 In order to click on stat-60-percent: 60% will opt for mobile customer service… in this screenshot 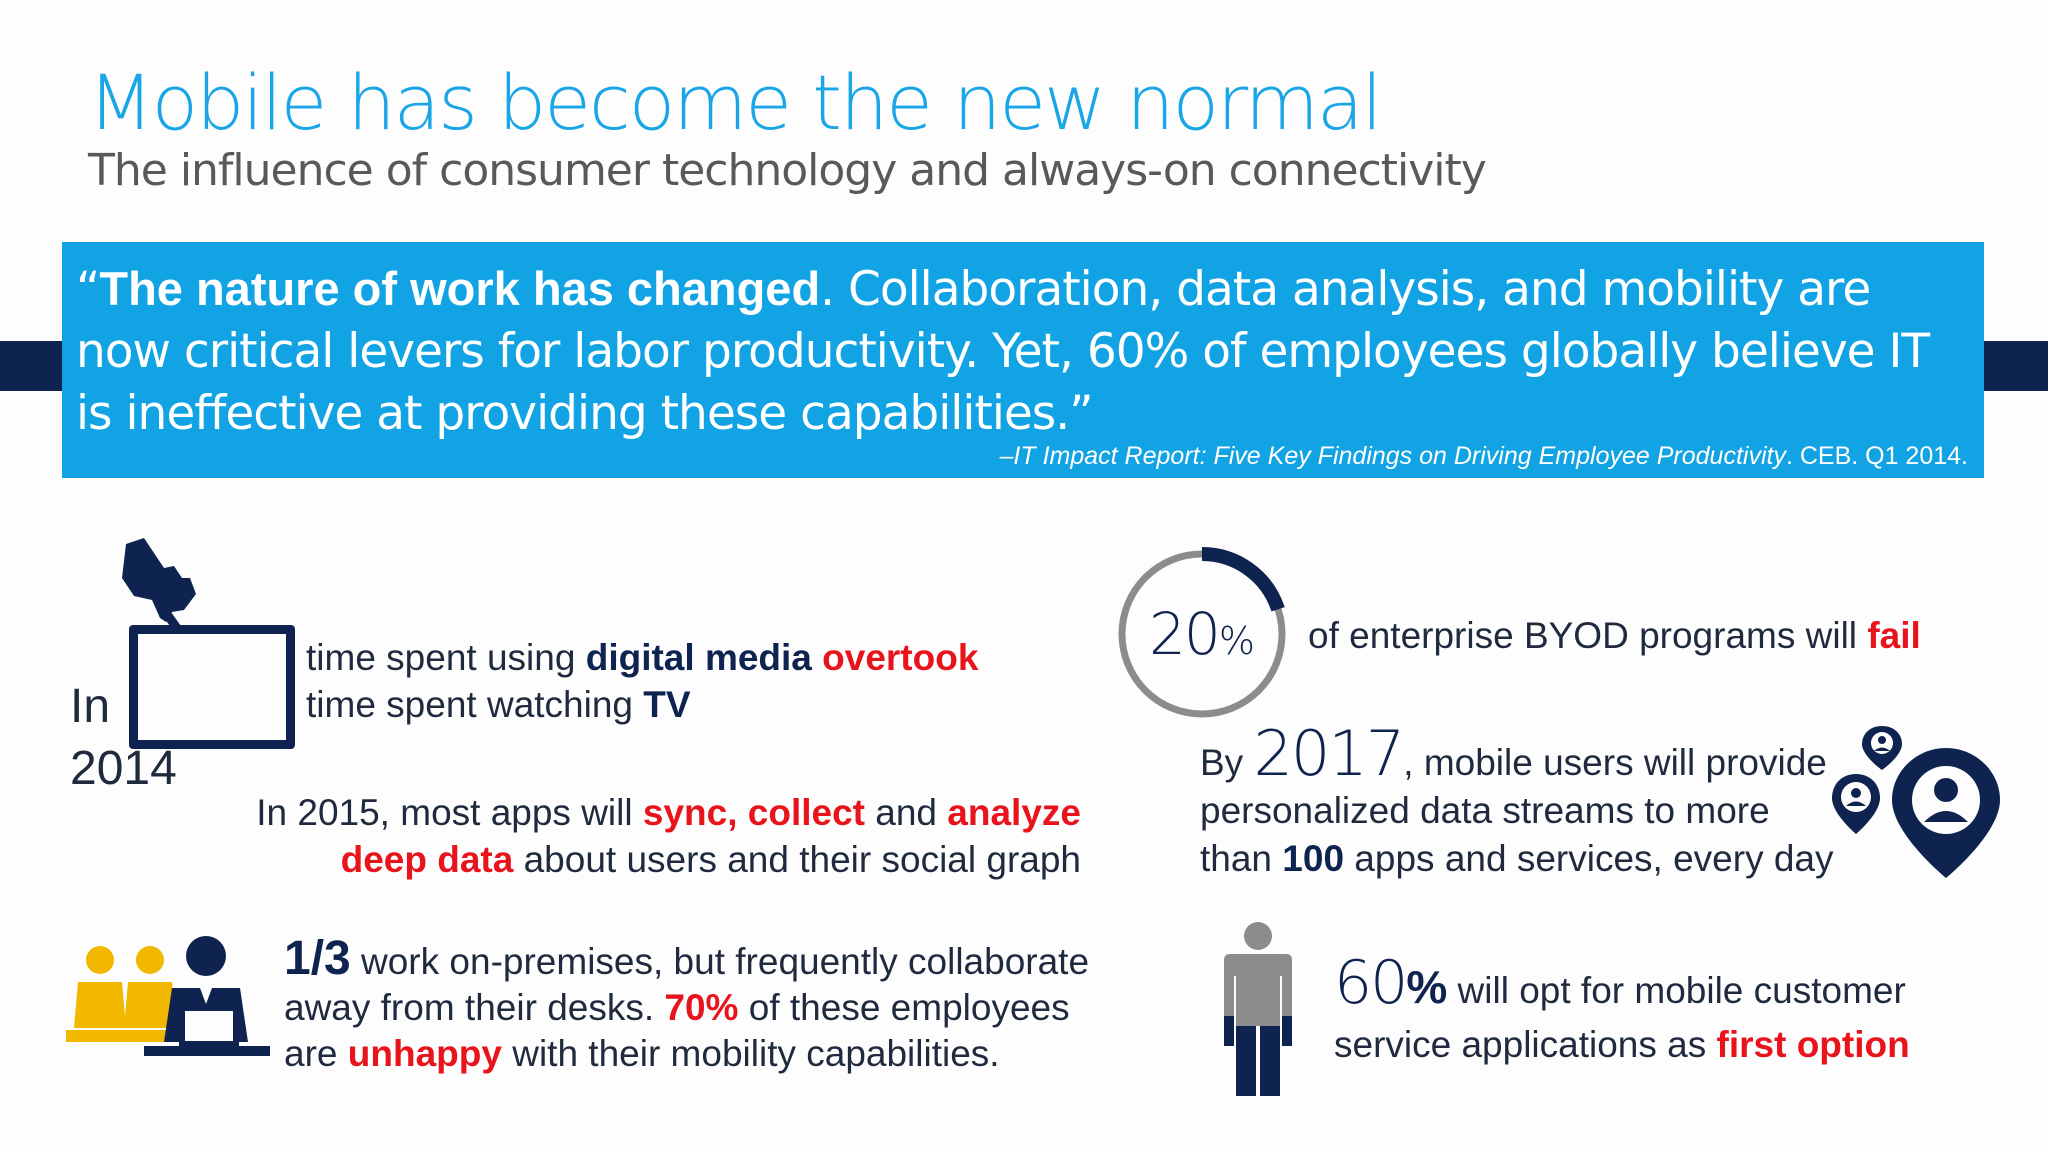, I will do `click(1622, 1012)`.